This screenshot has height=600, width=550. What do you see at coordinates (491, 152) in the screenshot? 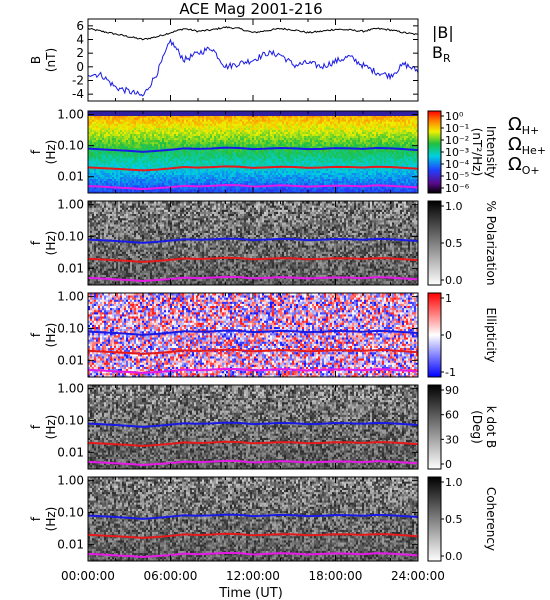
I see `colorbar-title: Intensity` at bounding box center [491, 152].